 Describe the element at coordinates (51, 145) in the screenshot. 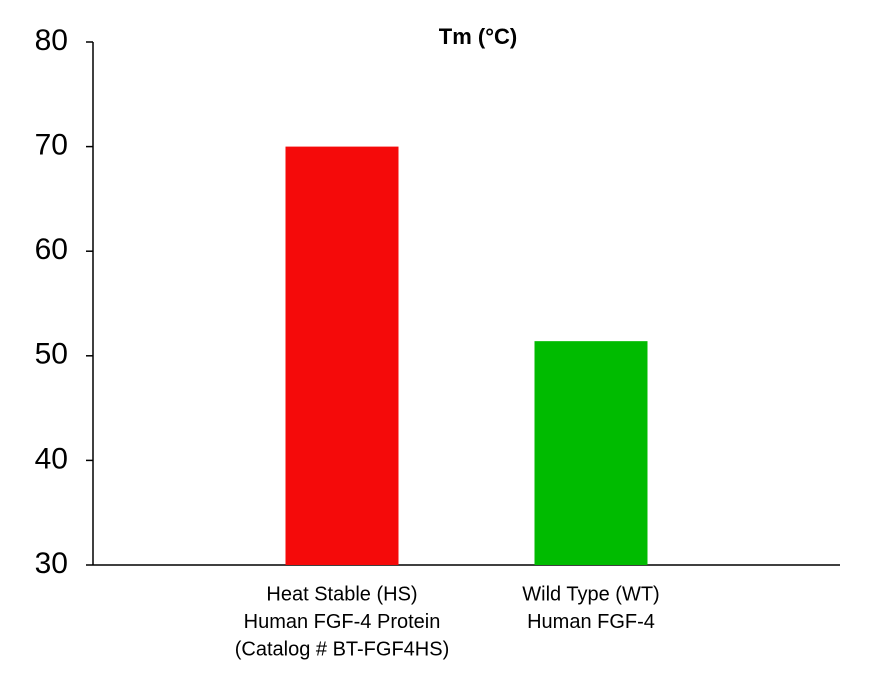

I see `y-tick-label: 70` at that location.